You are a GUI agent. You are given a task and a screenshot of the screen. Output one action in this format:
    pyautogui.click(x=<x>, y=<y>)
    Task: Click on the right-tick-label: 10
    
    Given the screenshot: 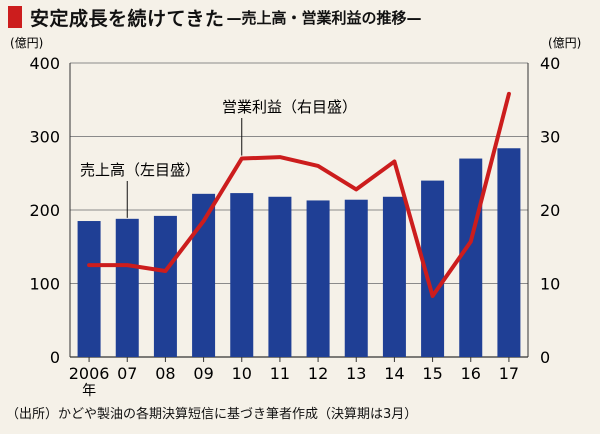 What is the action you would take?
    pyautogui.click(x=550, y=284)
    